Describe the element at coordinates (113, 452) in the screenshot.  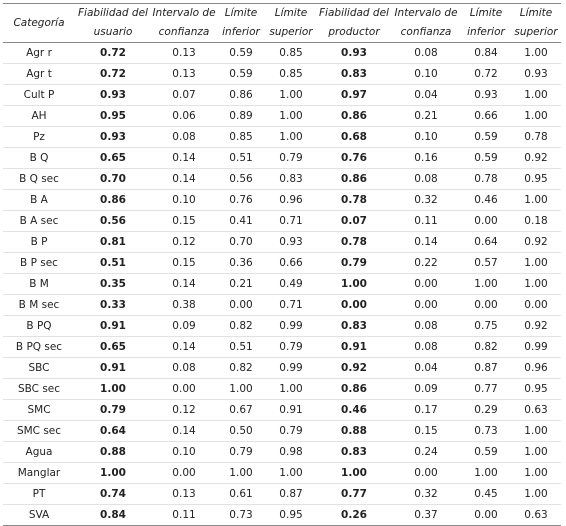
I see `value-cell: 0.88` at that location.